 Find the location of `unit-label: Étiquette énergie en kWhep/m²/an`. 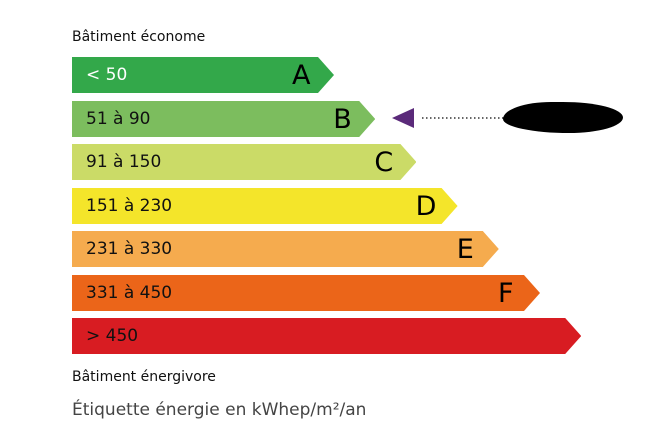

unit-label: Étiquette énergie en kWhep/m²/an is located at coordinates (219, 410).